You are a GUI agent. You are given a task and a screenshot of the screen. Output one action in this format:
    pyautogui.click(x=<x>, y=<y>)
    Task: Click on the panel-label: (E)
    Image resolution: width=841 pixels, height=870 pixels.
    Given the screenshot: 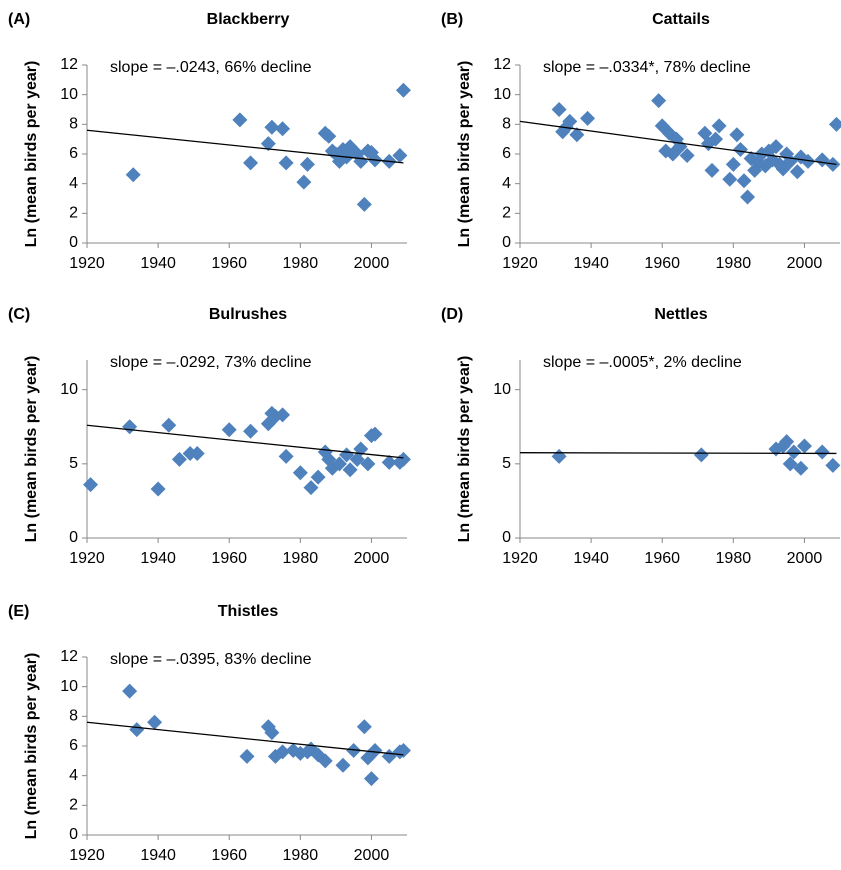 What is the action you would take?
    pyautogui.click(x=18, y=611)
    